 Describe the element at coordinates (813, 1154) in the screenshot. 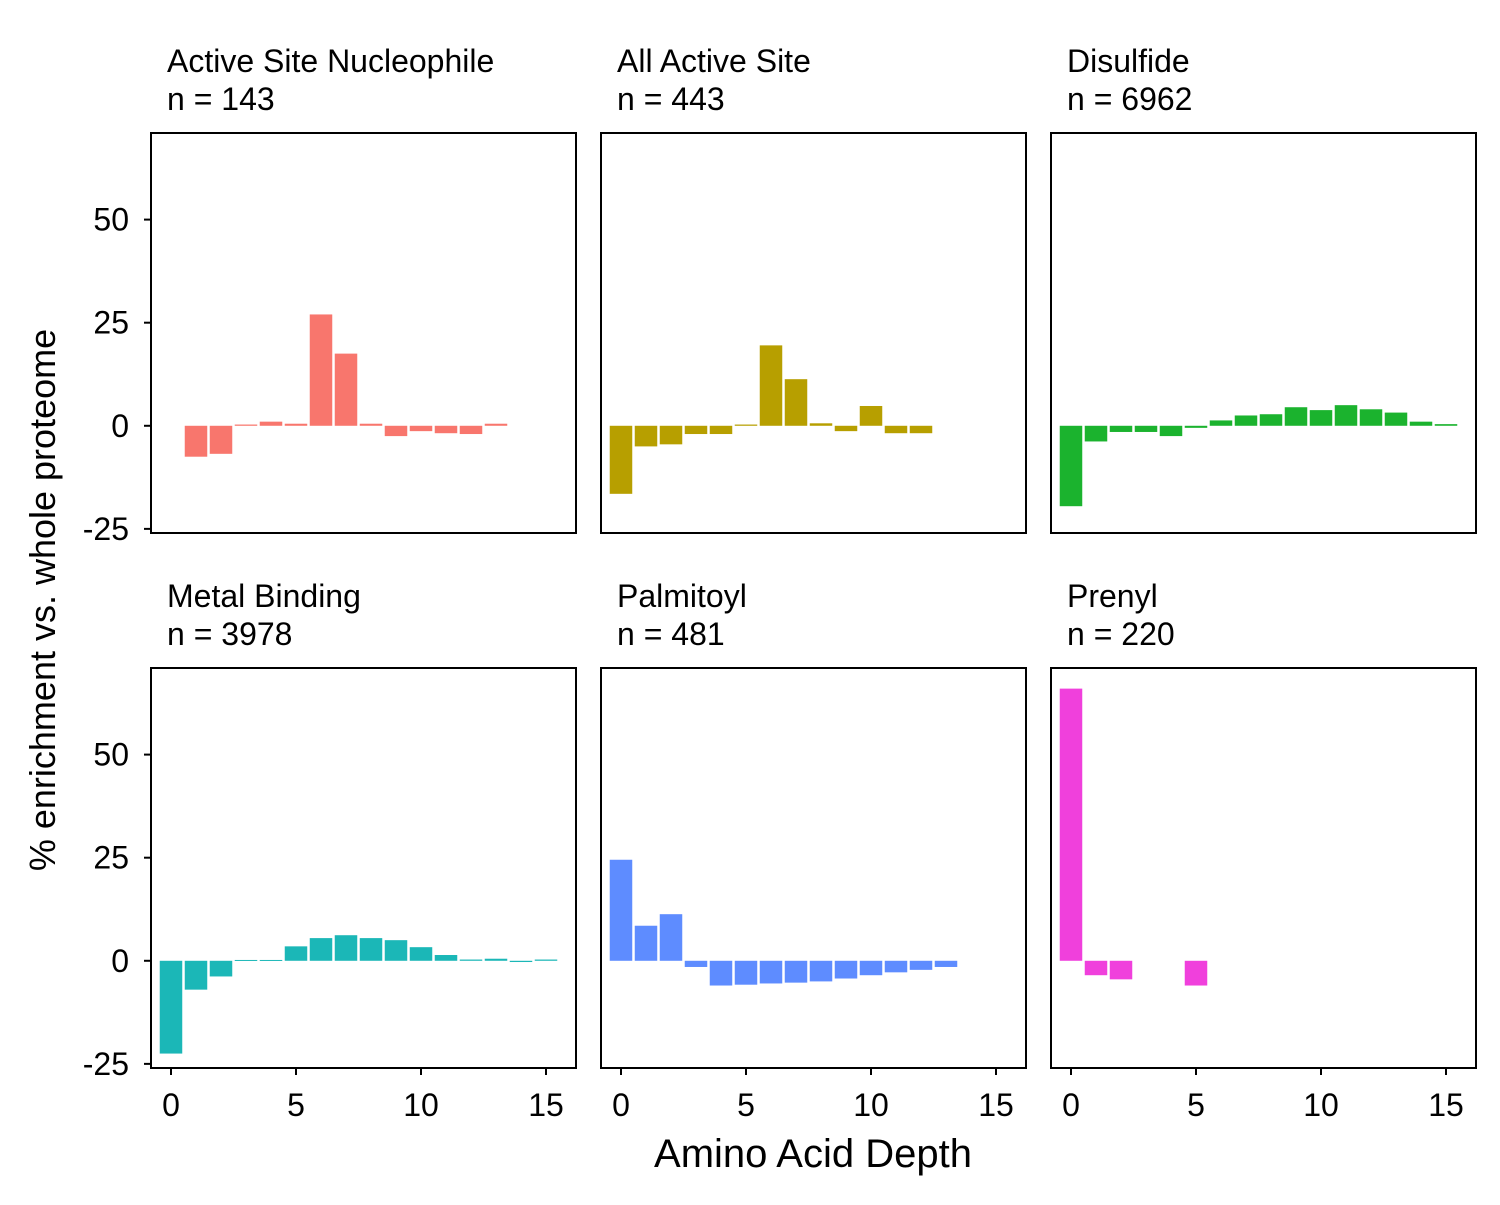

I see `x-axis-label: Amino Acid Depth` at that location.